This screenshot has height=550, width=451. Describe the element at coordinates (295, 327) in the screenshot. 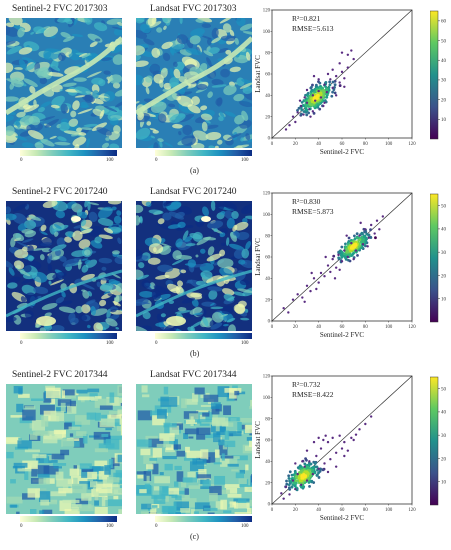

I see `x-tick-label: 20` at that location.